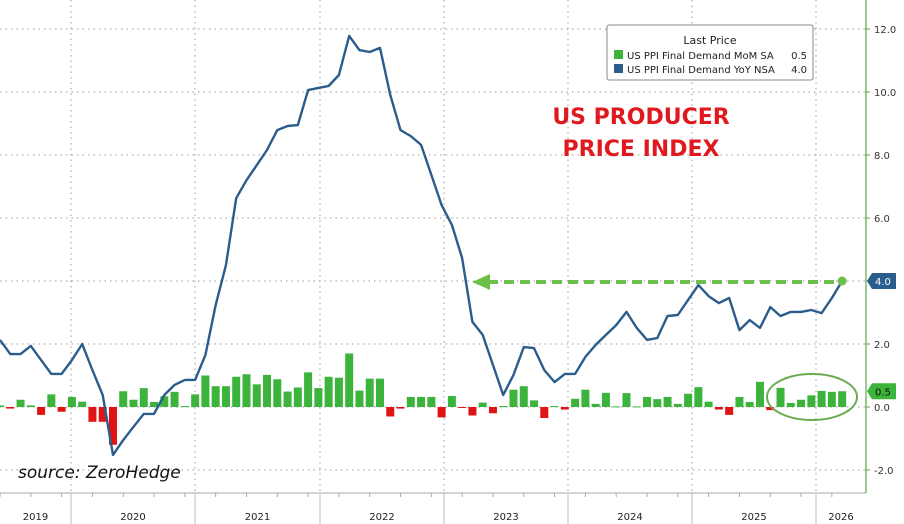 Image resolution: width=904 pixels, height=524 pixels. Describe the element at coordinates (799, 56) in the screenshot. I see `legend-value-mom: 0.5` at that location.